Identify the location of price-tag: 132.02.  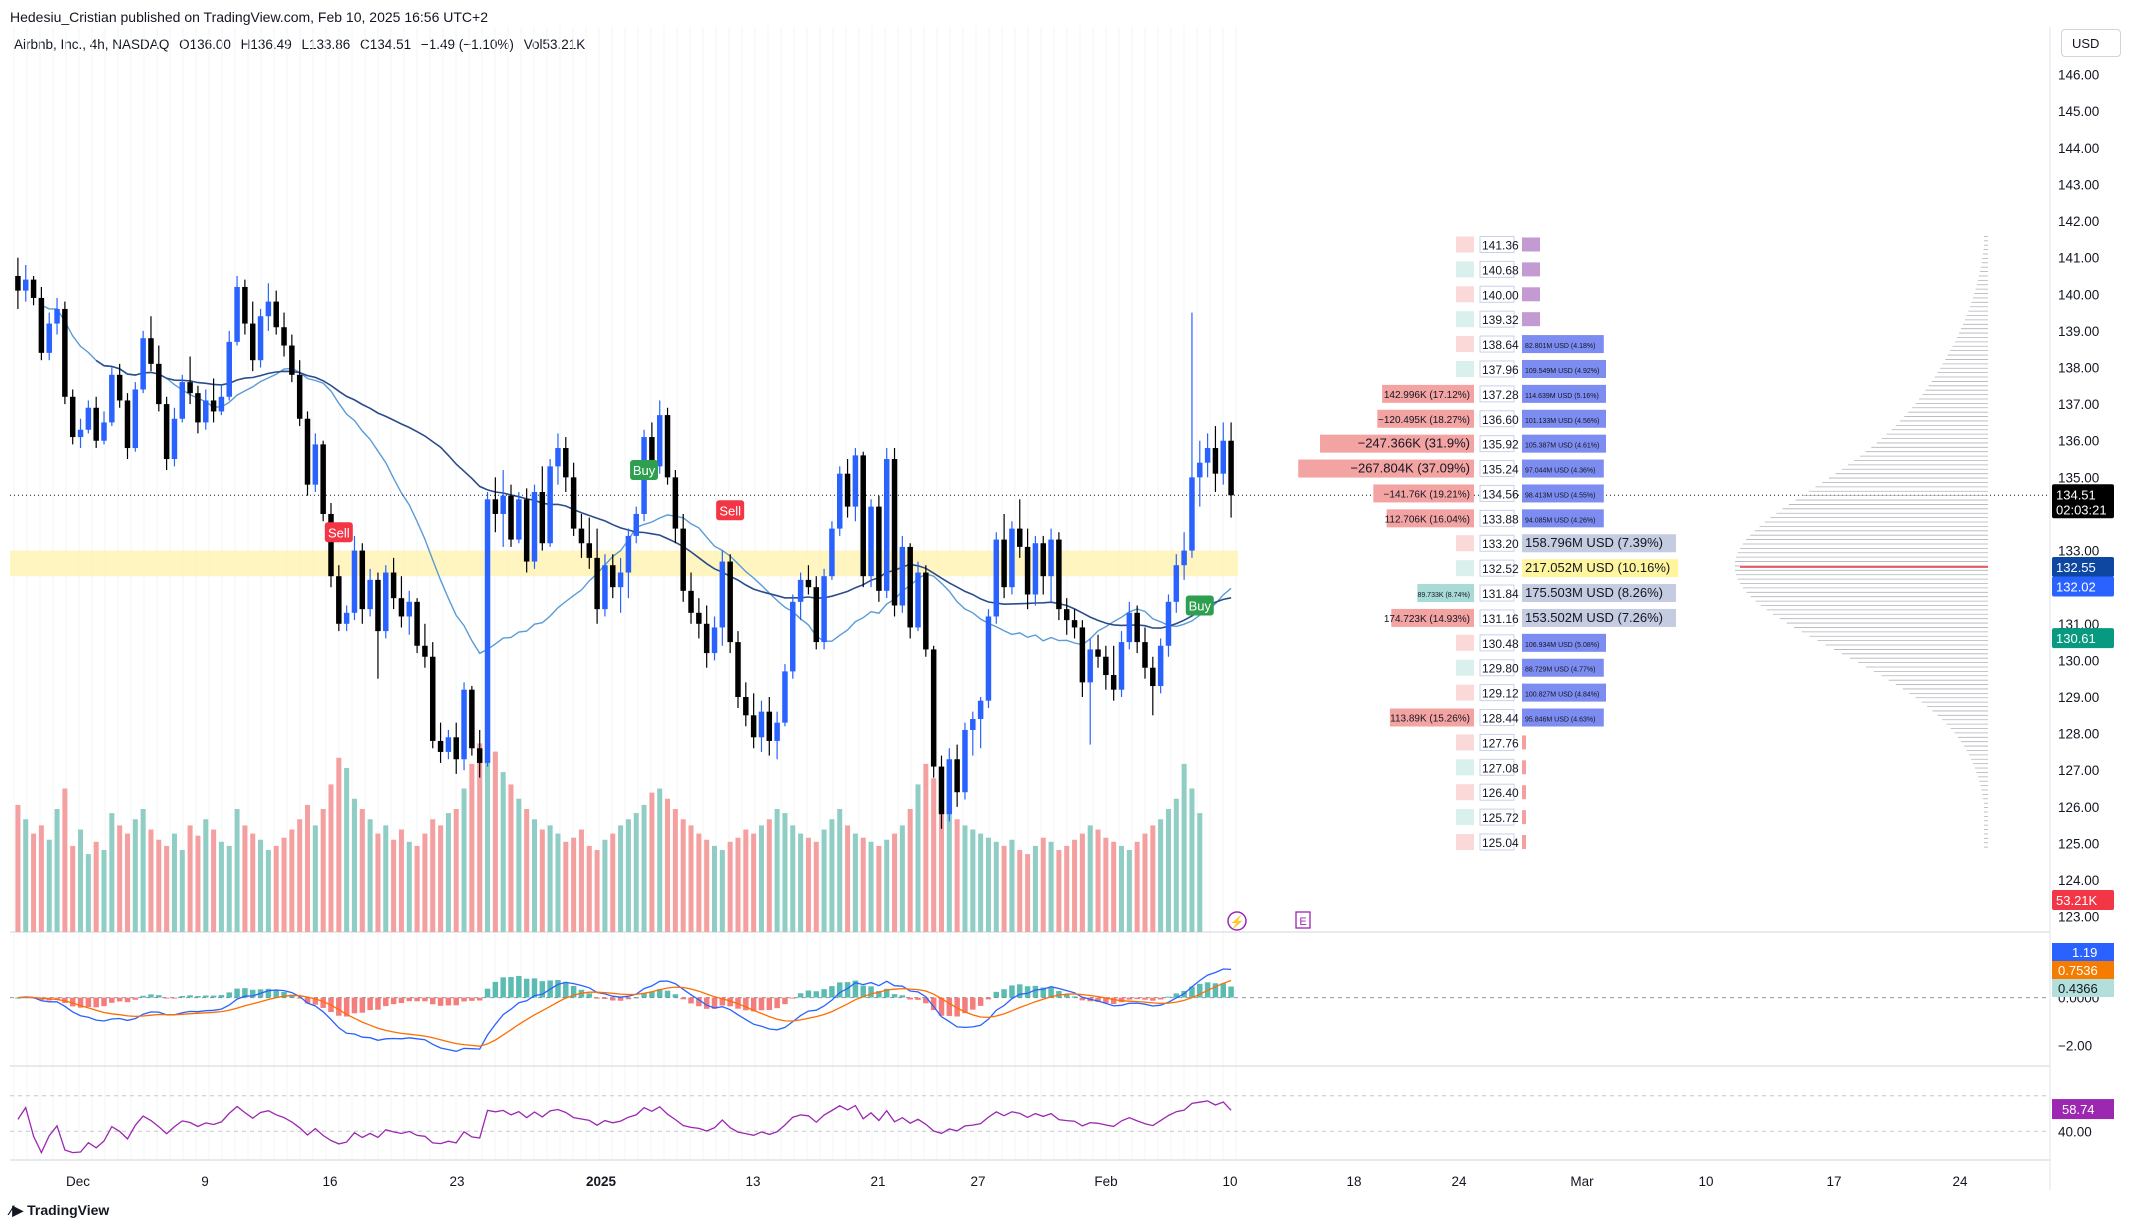
(2076, 586).